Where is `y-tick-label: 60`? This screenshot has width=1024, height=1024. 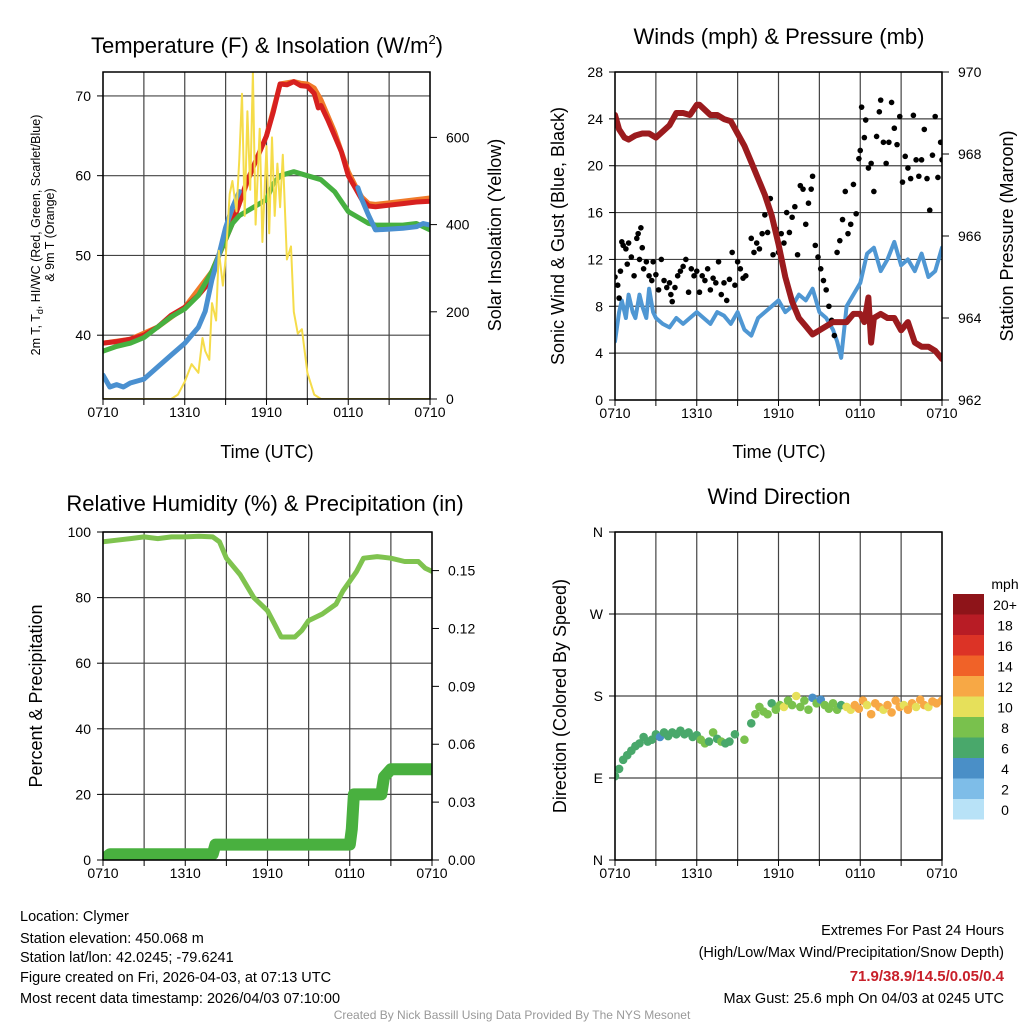
y-tick-label: 60 is located at coordinates (83, 663).